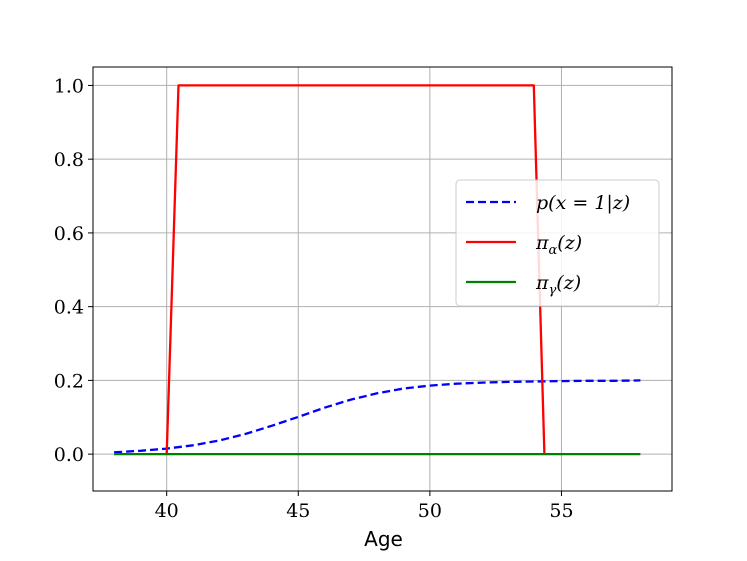 The height and width of the screenshot is (561, 747). Describe the element at coordinates (69, 455) in the screenshot. I see `y-tick-label: 0.0` at that location.